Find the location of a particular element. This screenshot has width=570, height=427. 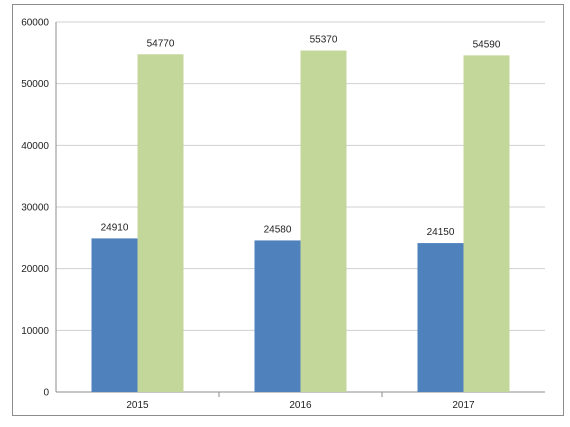

data-label: 24910 is located at coordinates (115, 227).